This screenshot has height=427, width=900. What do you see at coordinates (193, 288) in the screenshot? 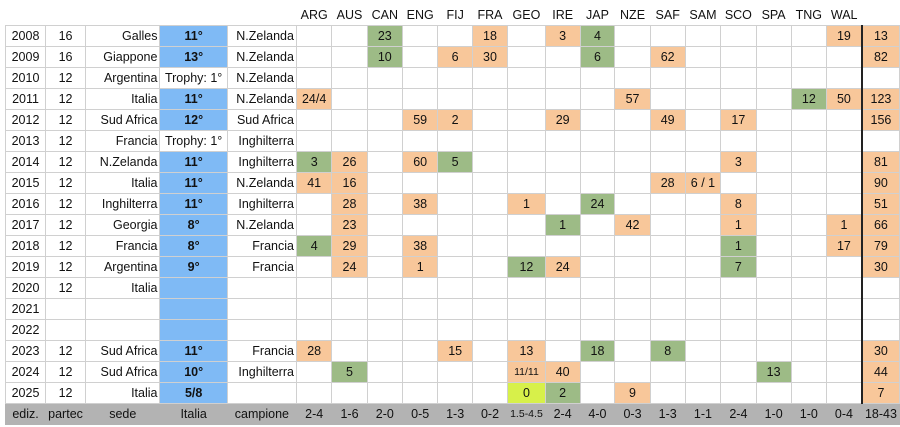
I see `italia-result-cell` at bounding box center [193, 288].